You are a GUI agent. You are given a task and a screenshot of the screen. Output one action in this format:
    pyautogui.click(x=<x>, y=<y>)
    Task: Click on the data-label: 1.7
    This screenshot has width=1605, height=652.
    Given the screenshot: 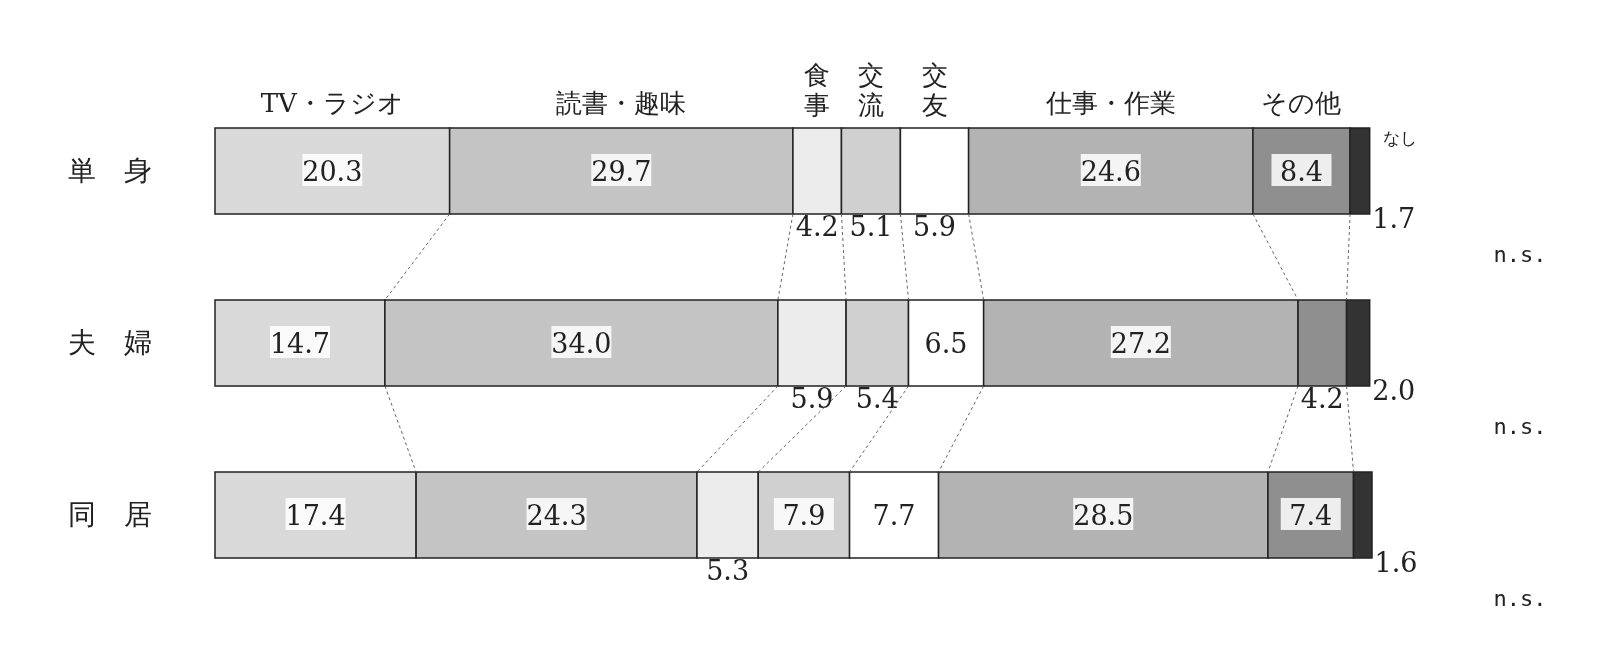 What is the action you would take?
    pyautogui.click(x=1394, y=218)
    